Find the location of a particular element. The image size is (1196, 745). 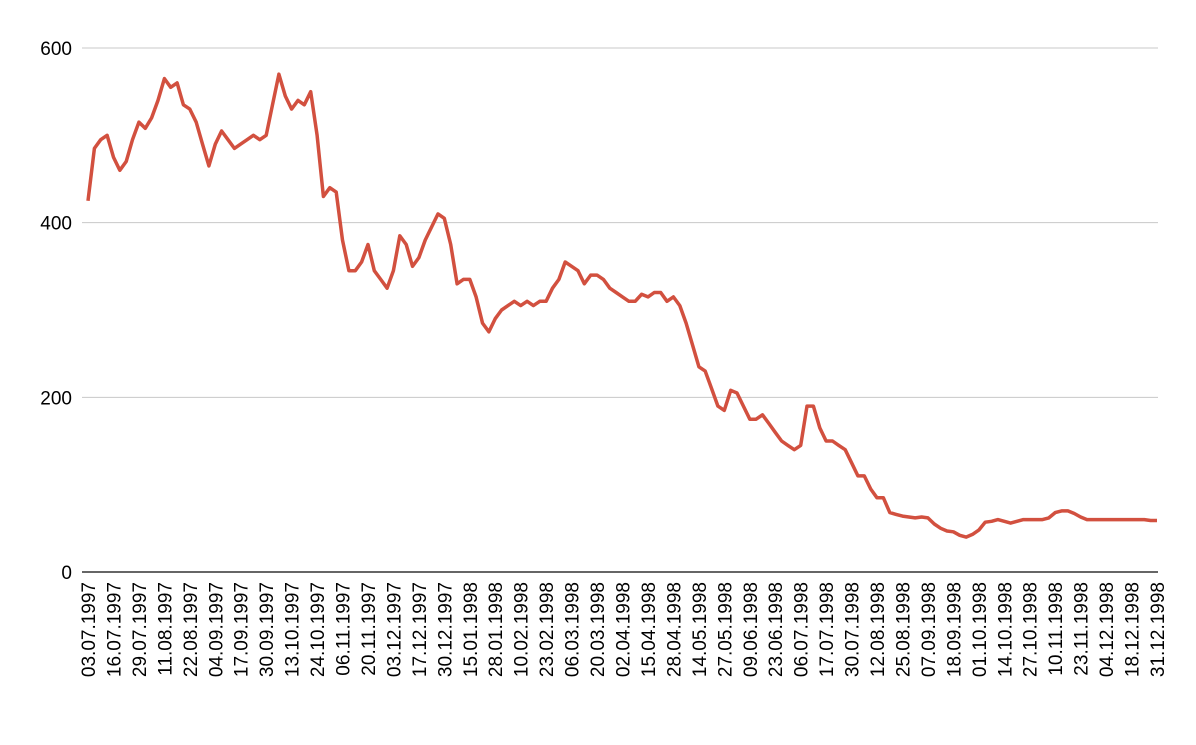

x-tick-label: 25.08.1998 is located at coordinates (903, 629).